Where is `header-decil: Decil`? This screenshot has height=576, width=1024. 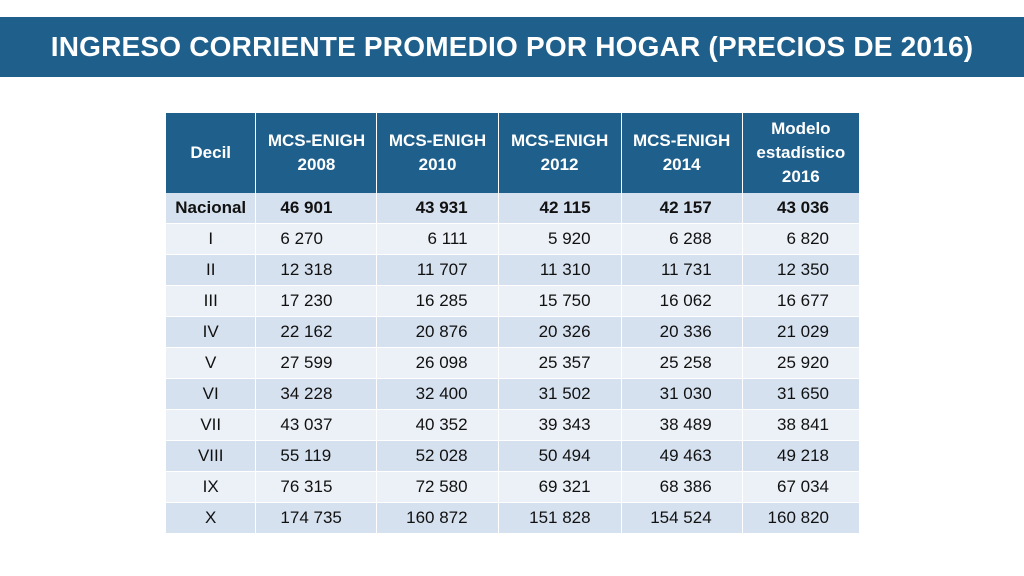
header-decil: Decil is located at coordinates (211, 153).